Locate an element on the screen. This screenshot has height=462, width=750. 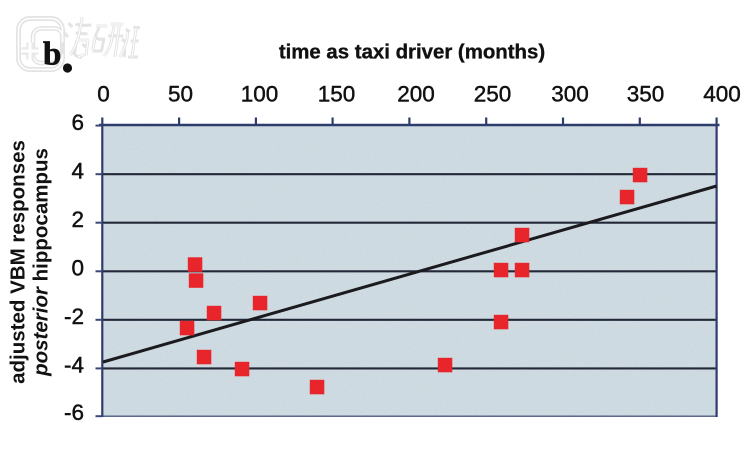
svg-text: 4 is located at coordinates (77, 171).